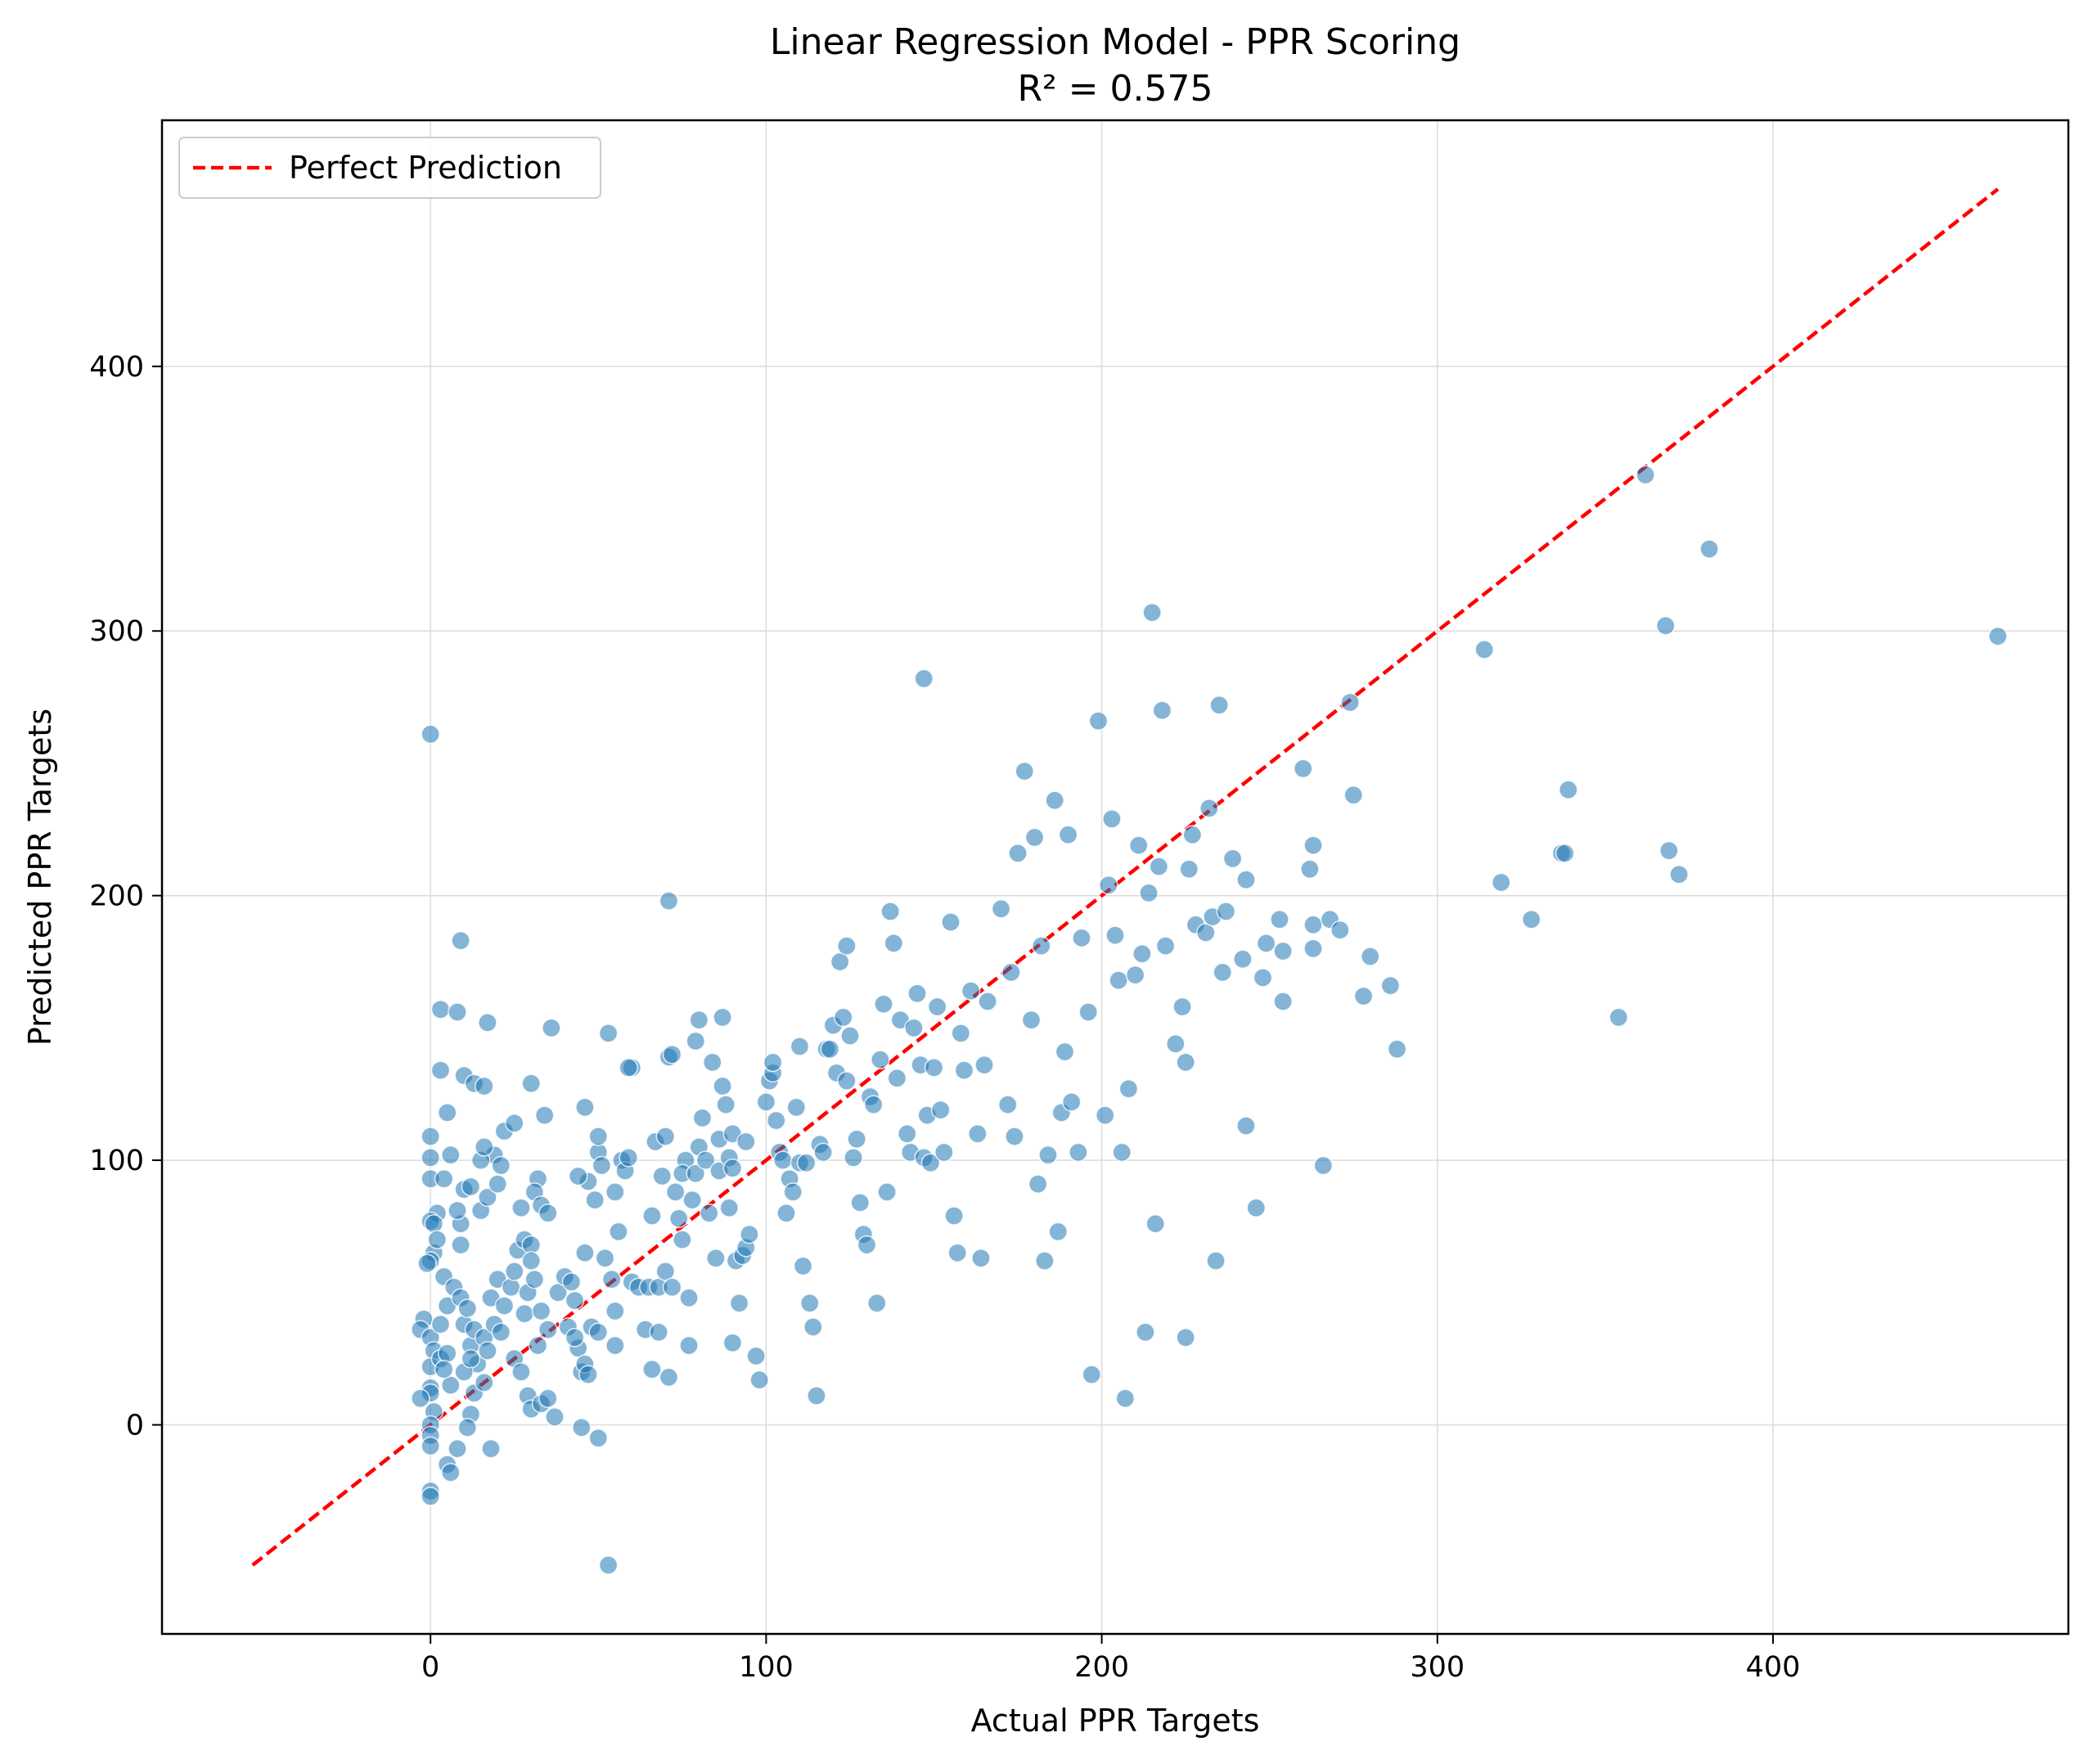 Image resolution: width=2088 pixels, height=1764 pixels. I want to click on legend: Perfect Prediction, so click(390, 168).